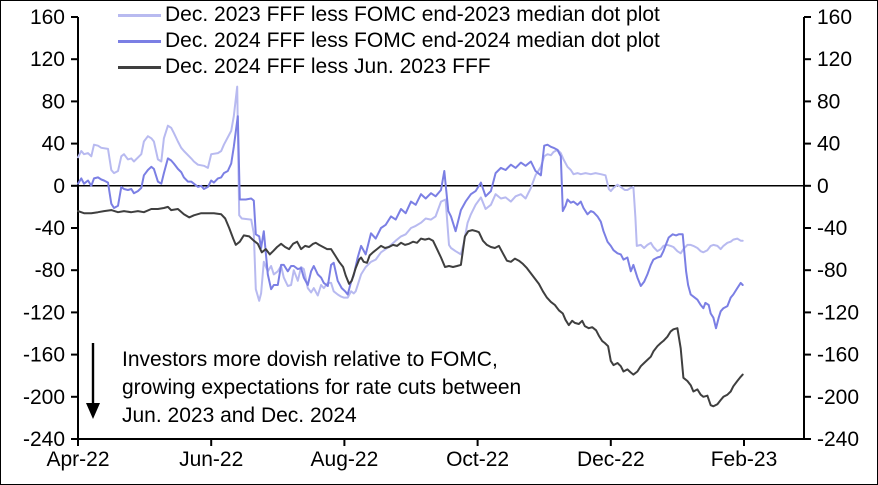  What do you see at coordinates (44, 439) in the screenshot?
I see `y-axis-tick-label-left: -240` at bounding box center [44, 439].